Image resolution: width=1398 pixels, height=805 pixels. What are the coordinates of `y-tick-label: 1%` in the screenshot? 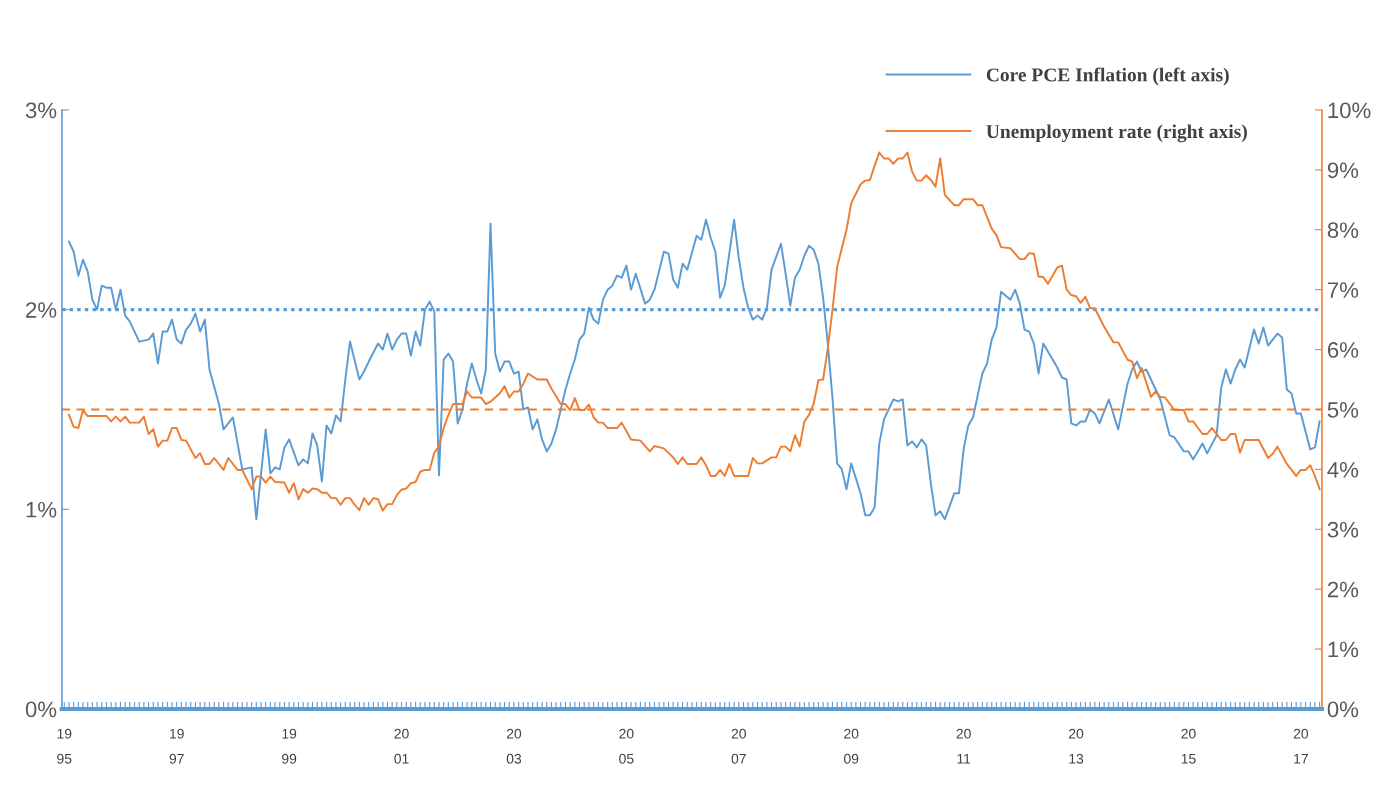 It's located at (41, 509).